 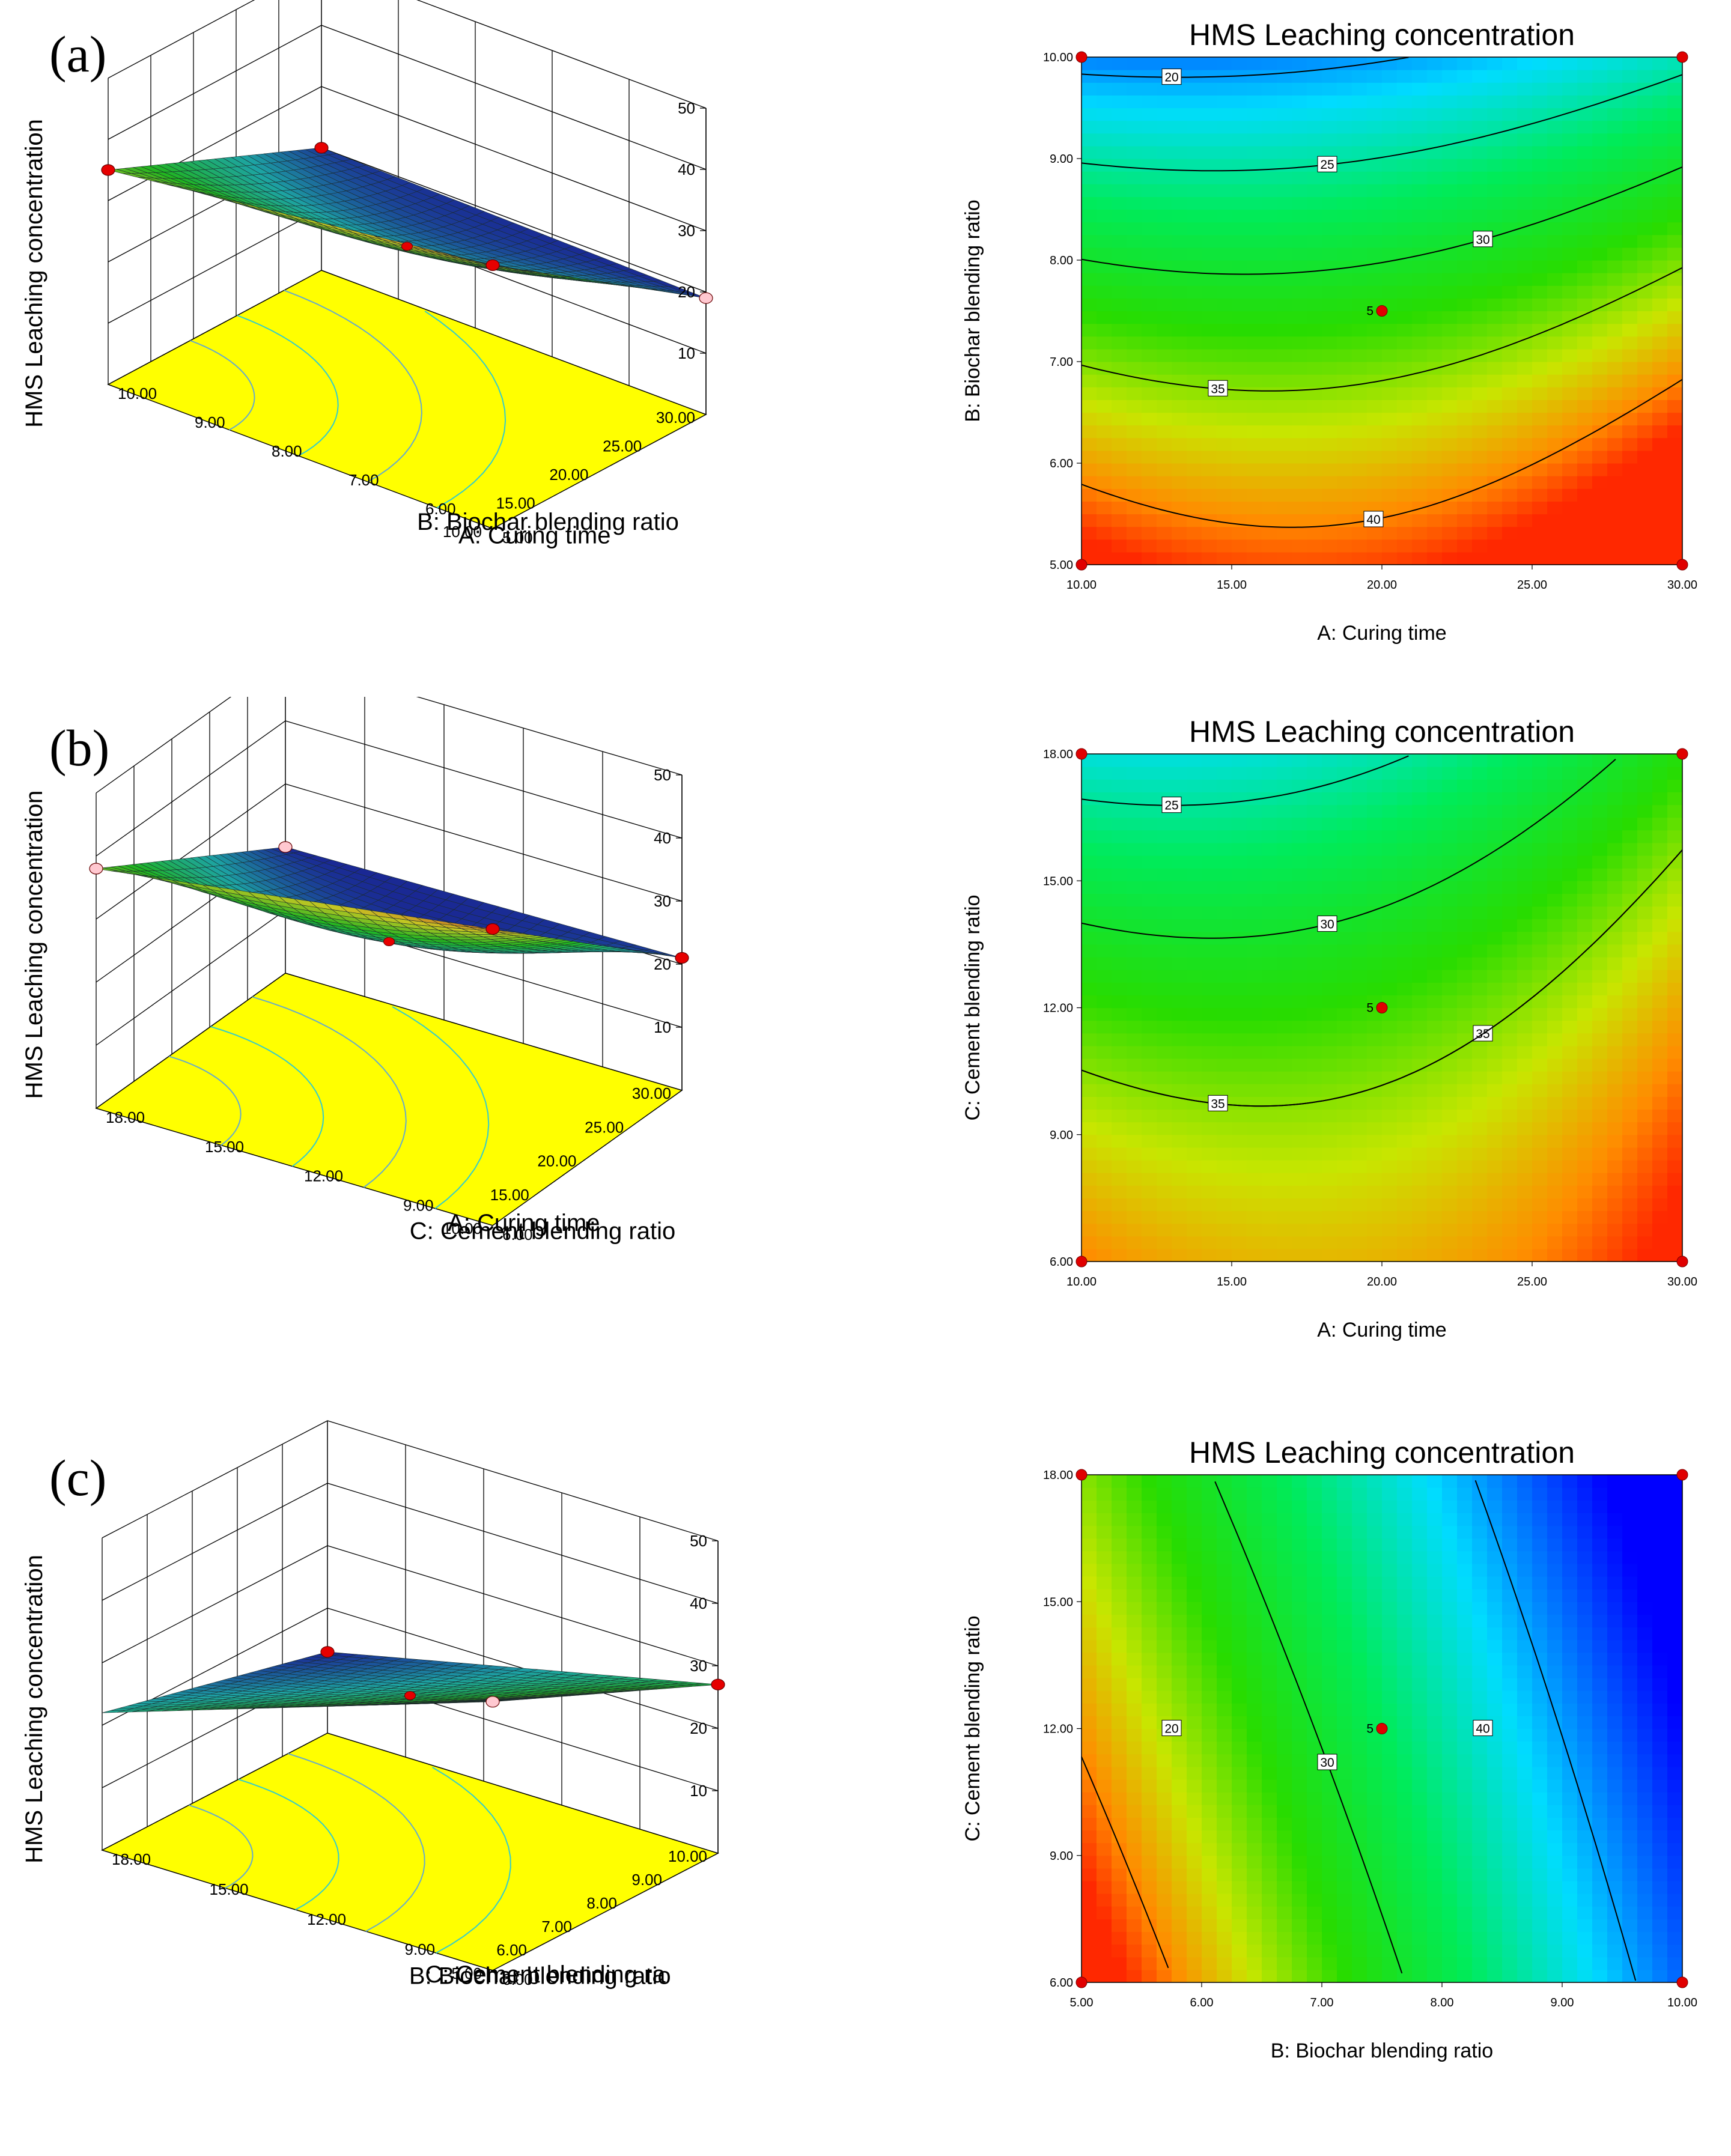 What do you see at coordinates (1370, 1008) in the screenshot?
I see `center-point-label: 5` at bounding box center [1370, 1008].